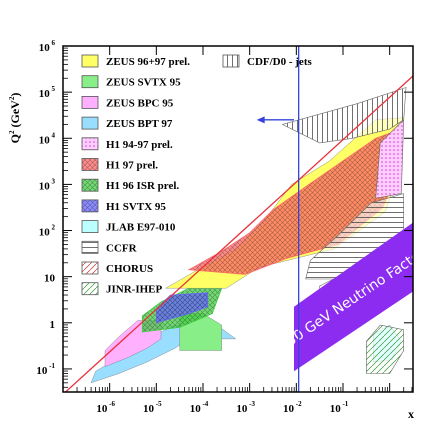 The width and height of the screenshot is (436, 436). I want to click on legend-label: JINR-IHEP, so click(134, 290).